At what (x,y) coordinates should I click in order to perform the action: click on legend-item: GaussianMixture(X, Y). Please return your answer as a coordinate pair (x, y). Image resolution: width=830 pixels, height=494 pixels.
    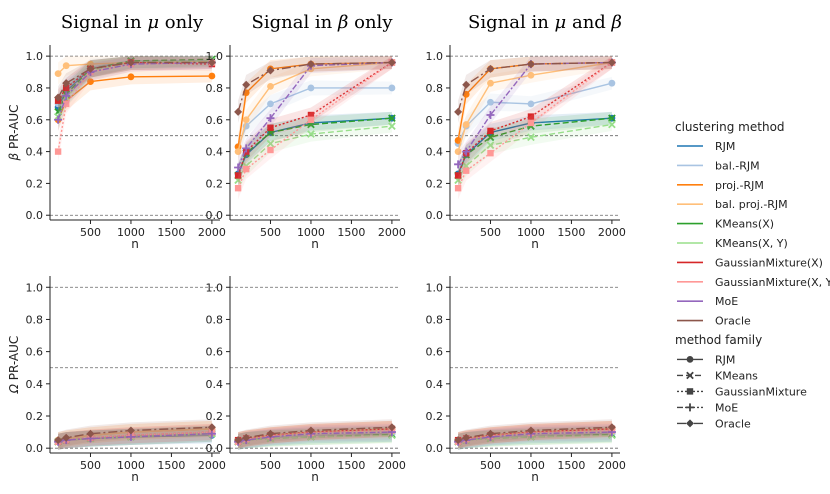
    Looking at the image, I should click on (772, 282).